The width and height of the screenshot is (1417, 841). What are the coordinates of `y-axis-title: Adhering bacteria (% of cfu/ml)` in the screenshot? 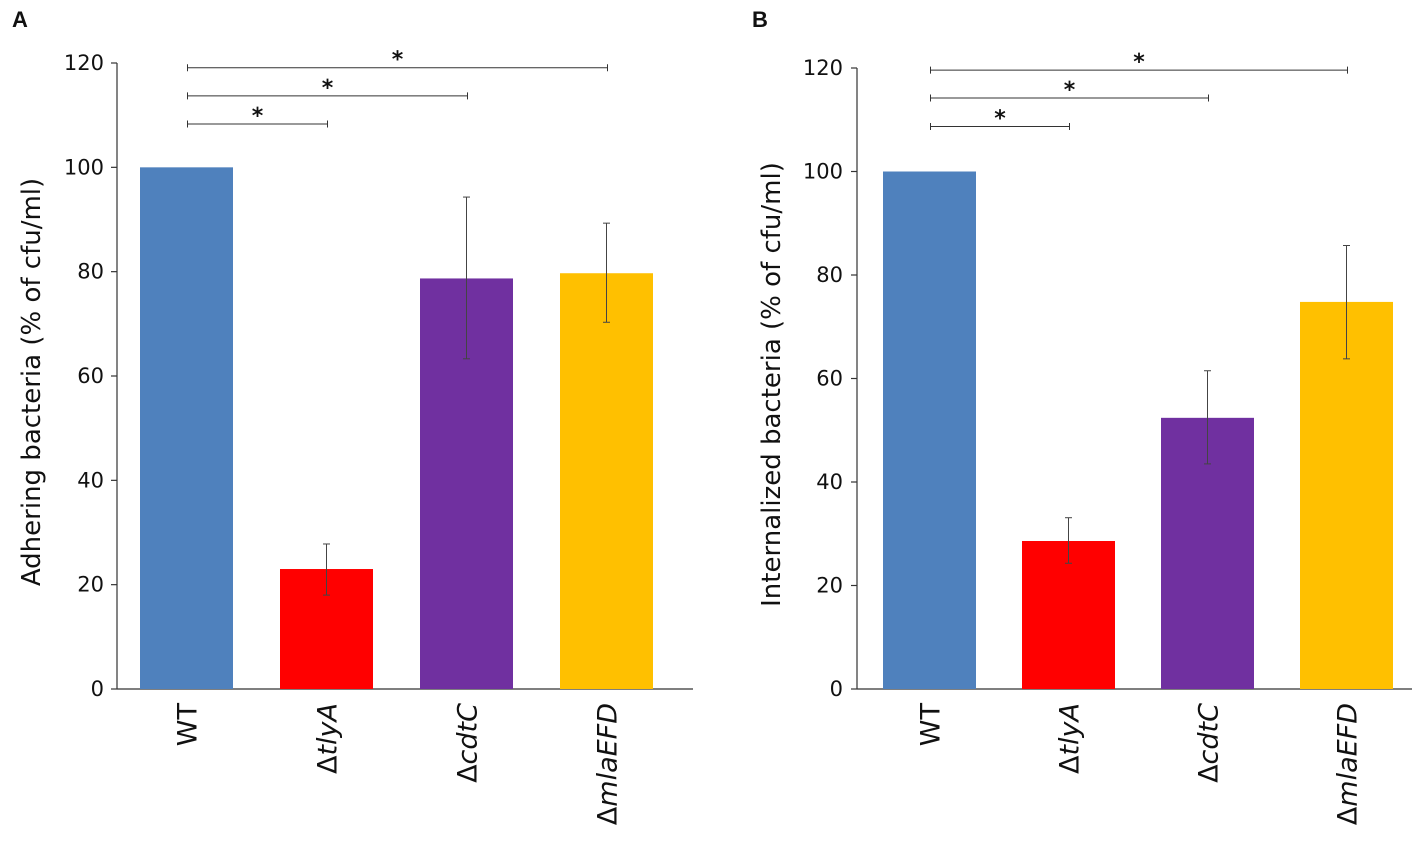 It's located at (32, 382).